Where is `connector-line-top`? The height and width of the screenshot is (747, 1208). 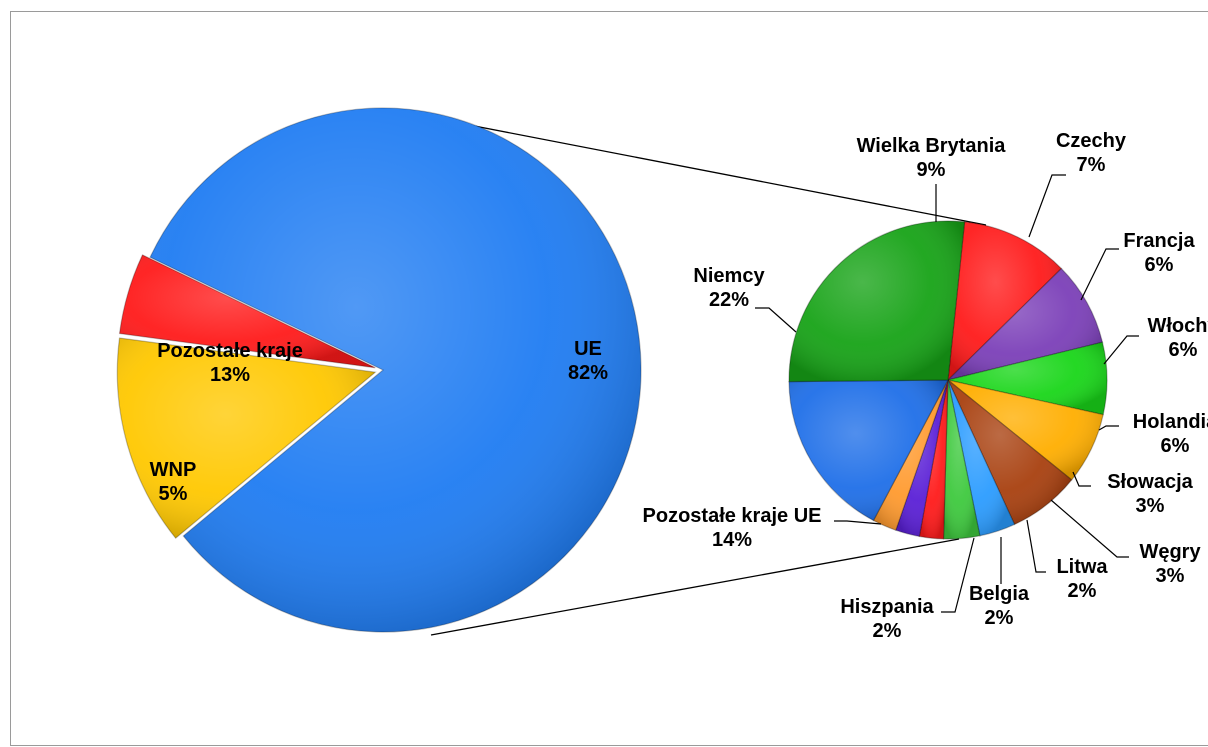 connector-line-top is located at coordinates (722, 174).